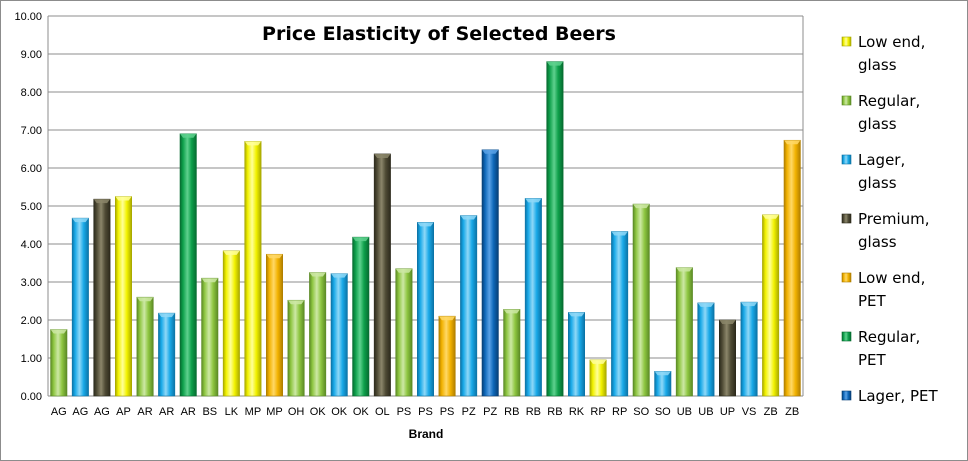 The image size is (968, 461). I want to click on y-tick-label: 4.00, so click(31, 245).